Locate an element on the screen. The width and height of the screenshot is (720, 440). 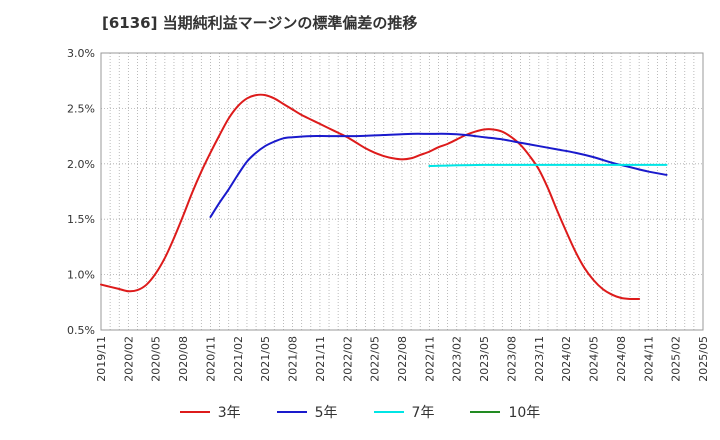
x-tick-label: 2021/05 is located at coordinates (265, 359).